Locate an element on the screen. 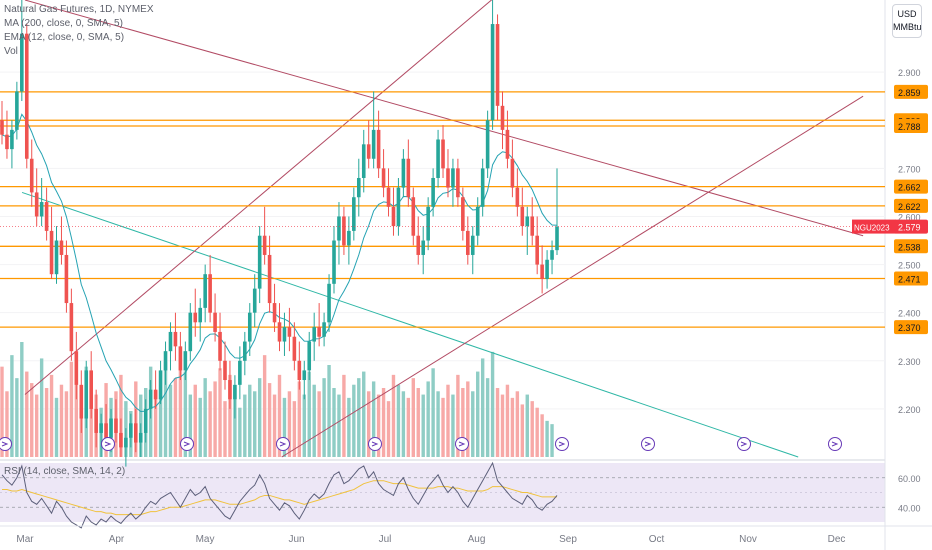  currency-unit-button: USD MMBtu is located at coordinates (907, 21).